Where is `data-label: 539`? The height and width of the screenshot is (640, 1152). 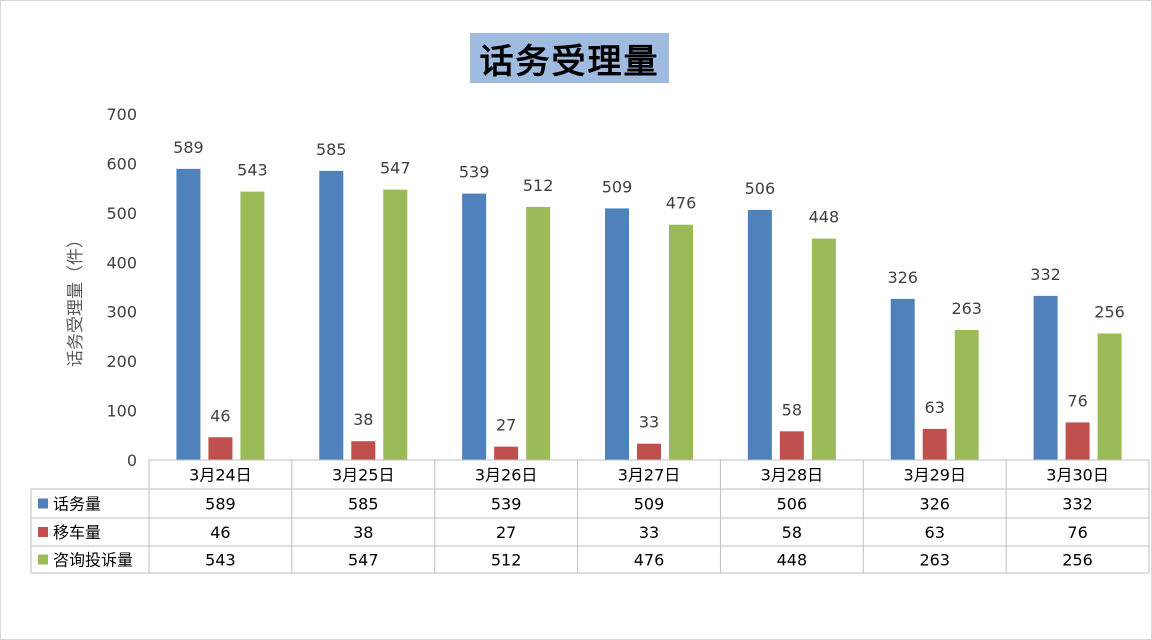 data-label: 539 is located at coordinates (474, 172).